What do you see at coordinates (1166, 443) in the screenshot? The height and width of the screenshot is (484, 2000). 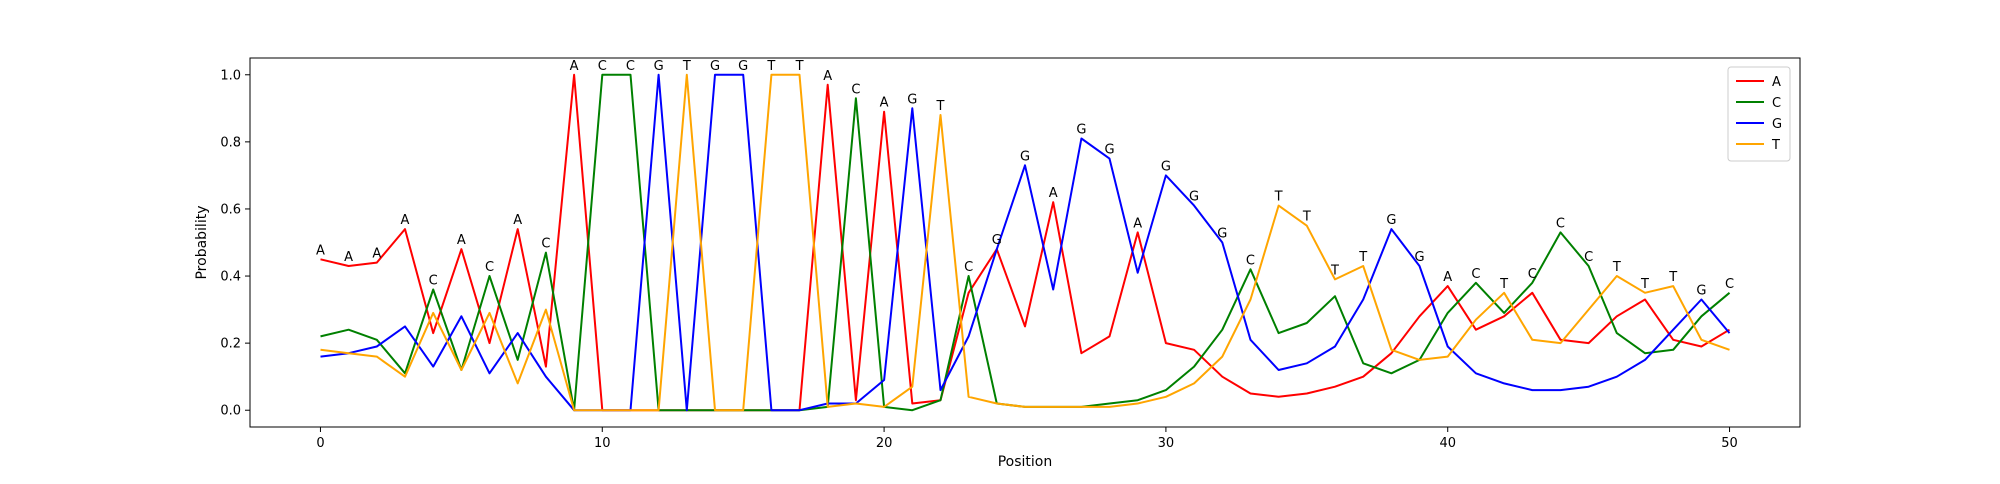 I see `x-tick-label: 30` at bounding box center [1166, 443].